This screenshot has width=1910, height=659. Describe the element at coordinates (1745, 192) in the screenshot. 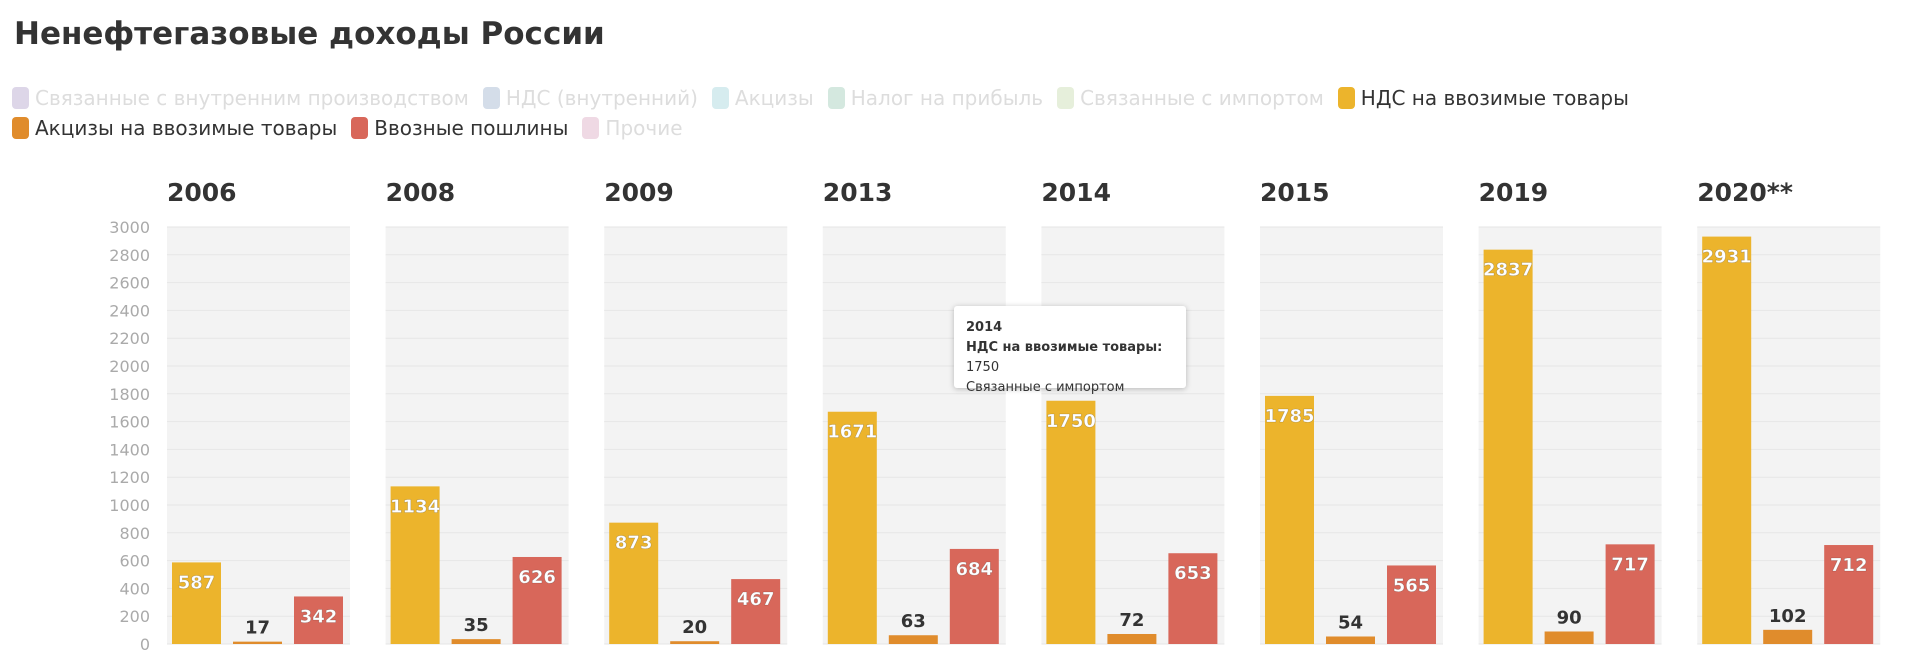

I see `panel-title: 2020**` at that location.